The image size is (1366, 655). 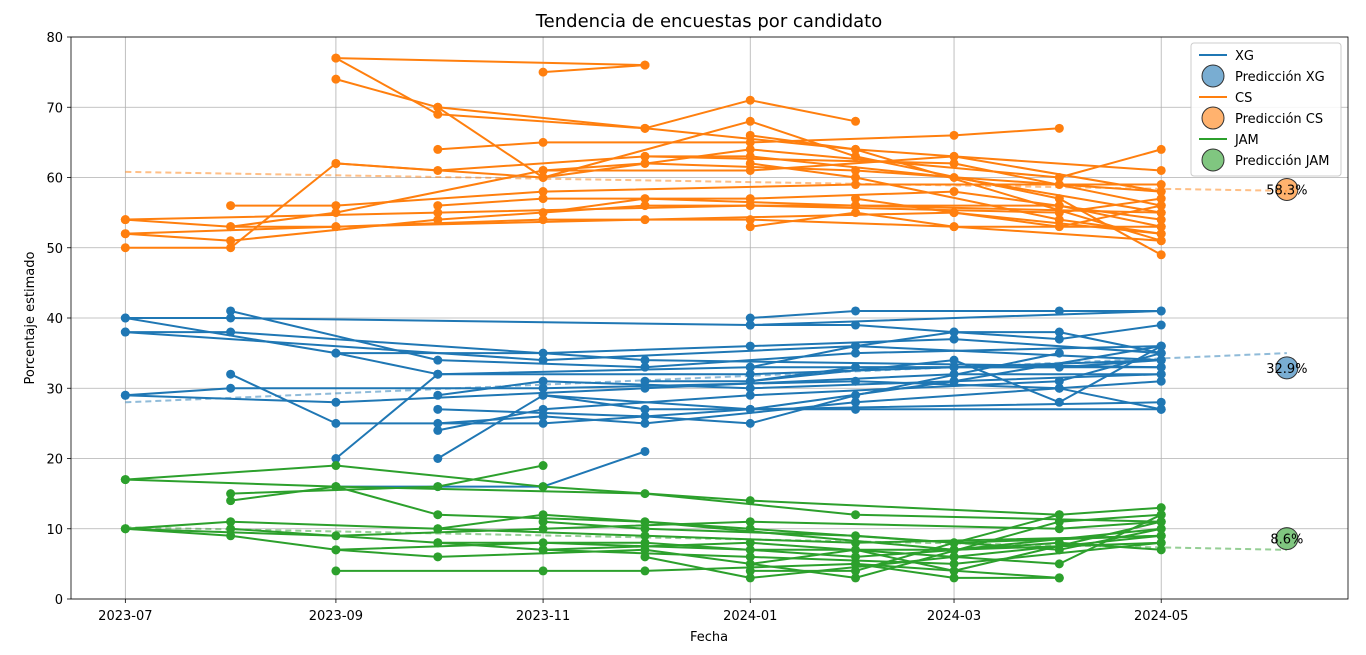 What do you see at coordinates (750, 616) in the screenshot?
I see `x-tick-label: 2024-01` at bounding box center [750, 616].